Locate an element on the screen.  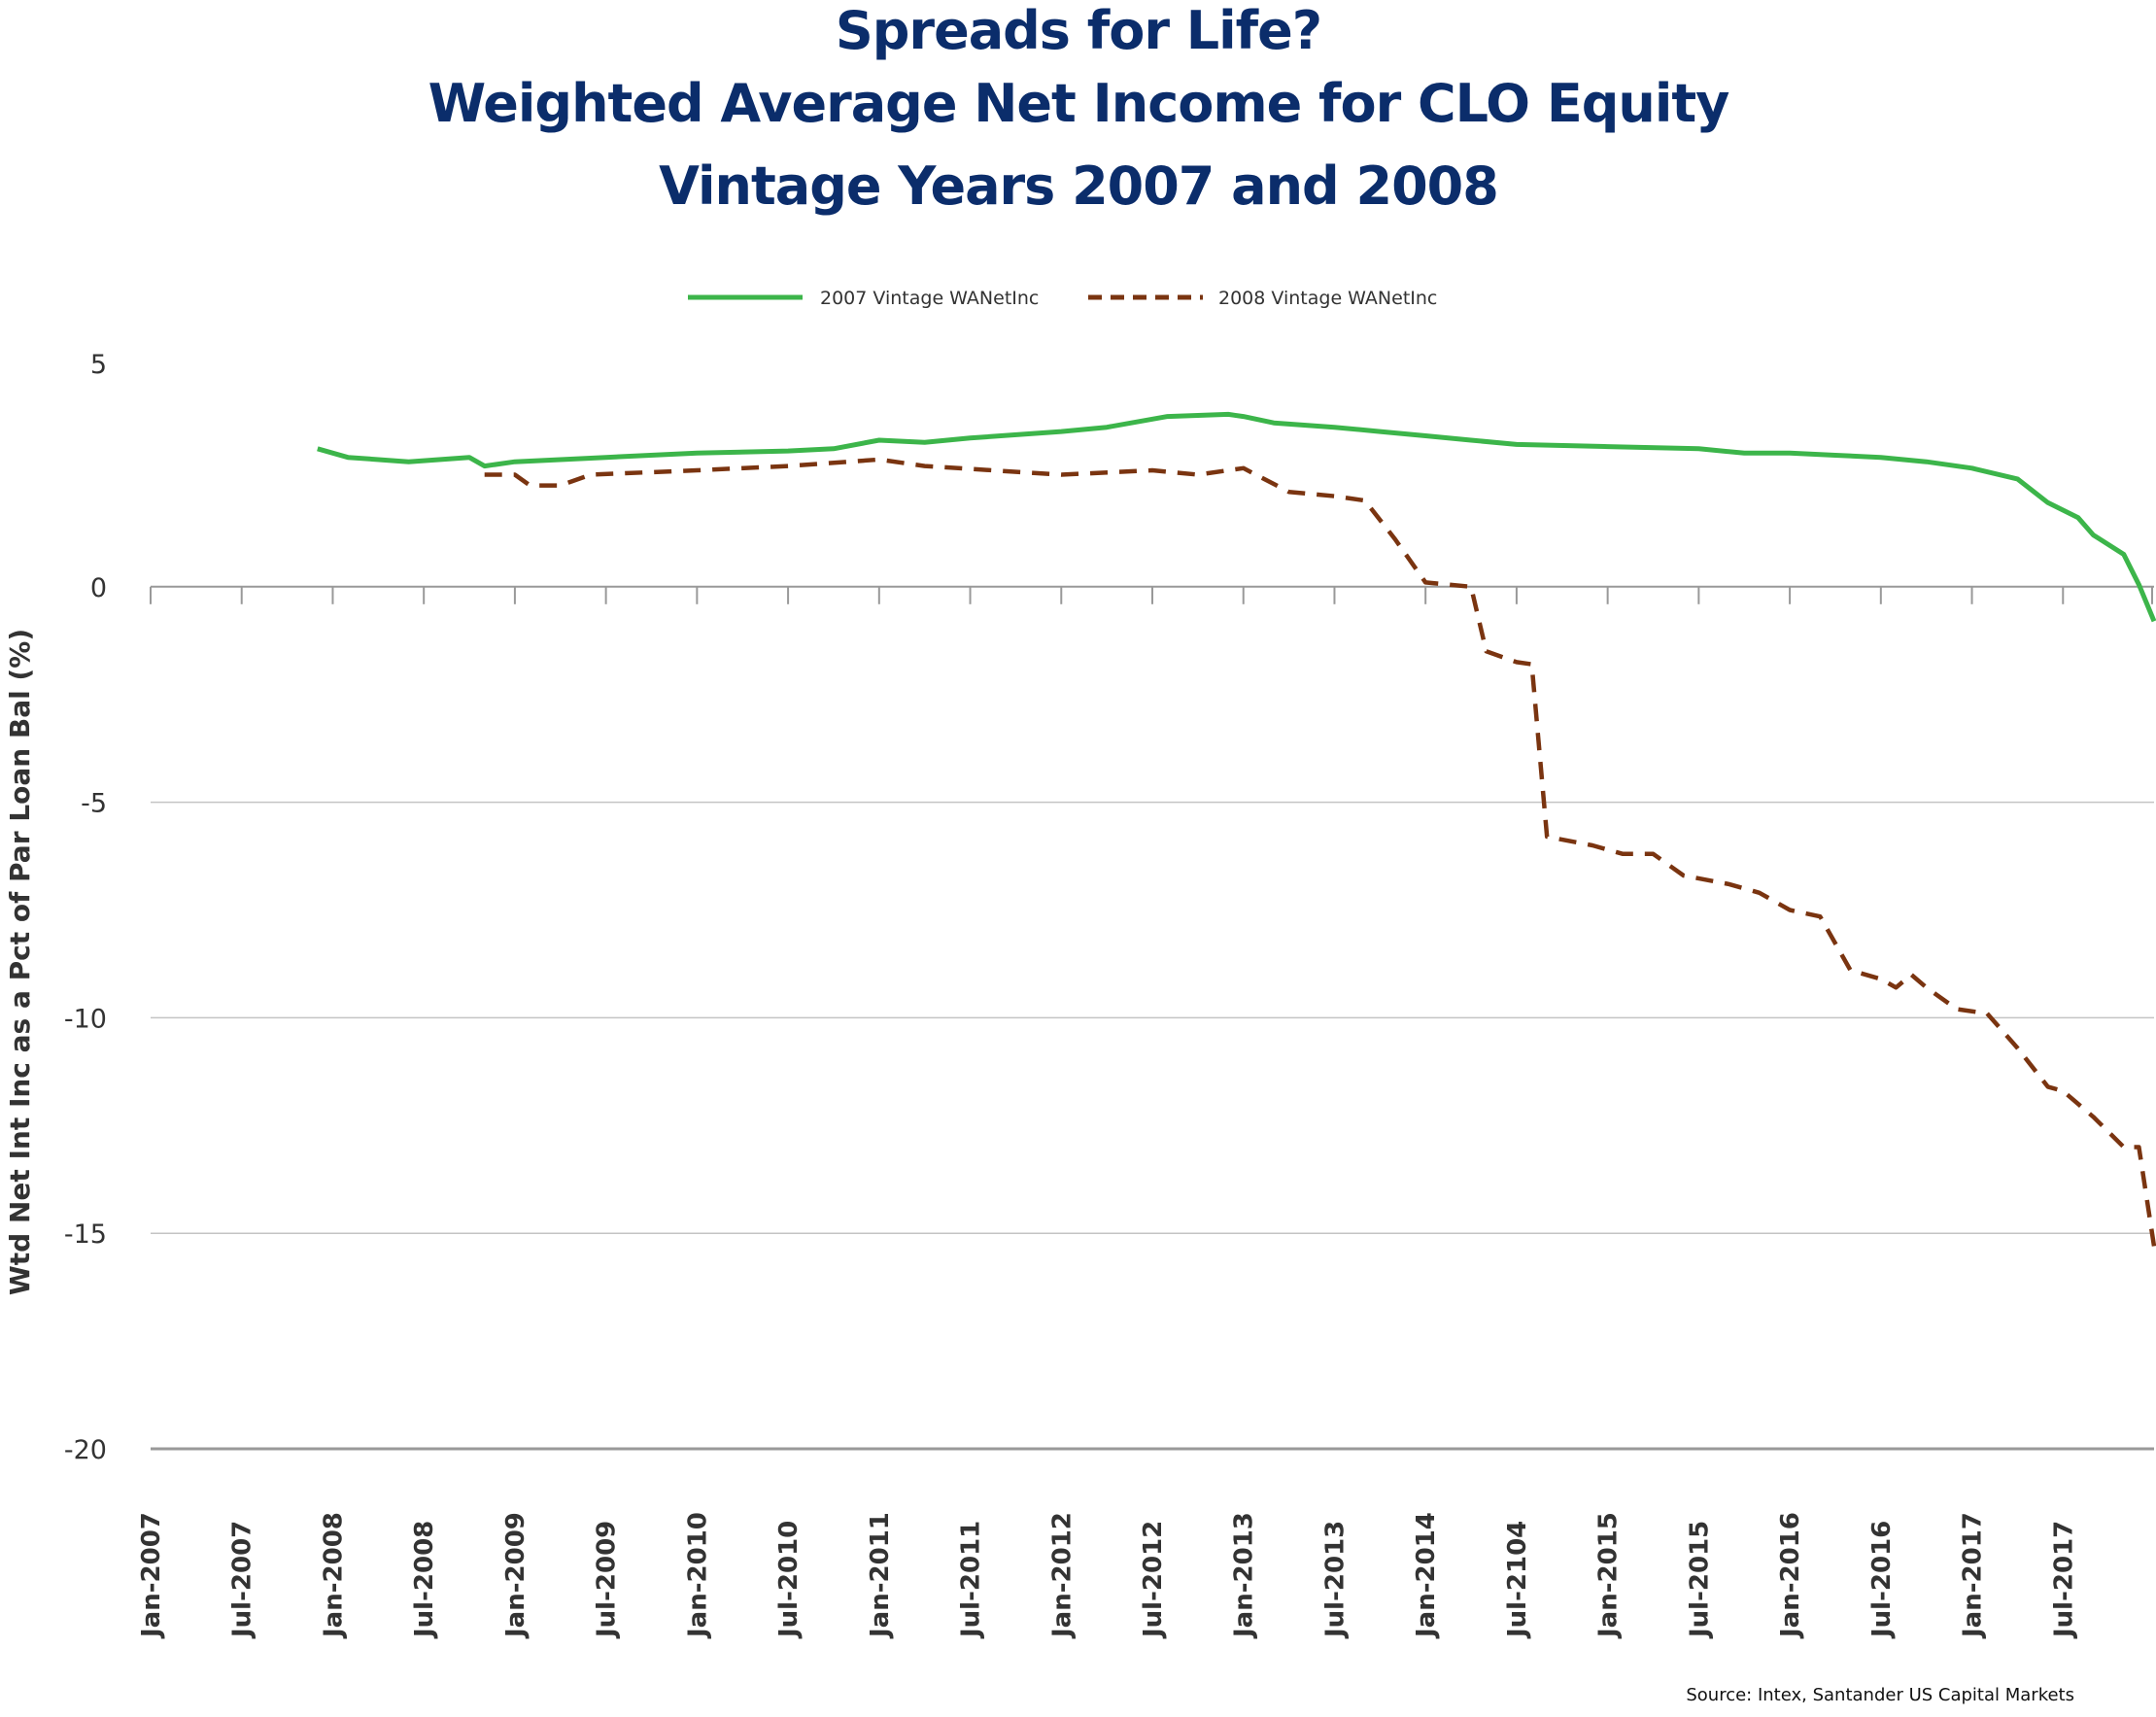
y-tick-label: -10 is located at coordinates (85, 1019).